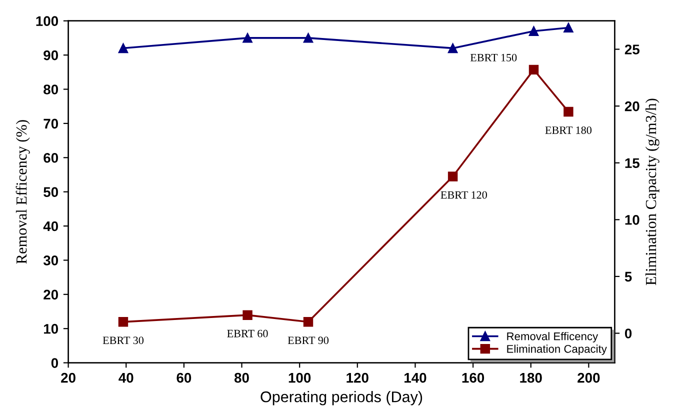 Image resolution: width=683 pixels, height=417 pixels. I want to click on y-tick-label: 60, so click(51, 157).